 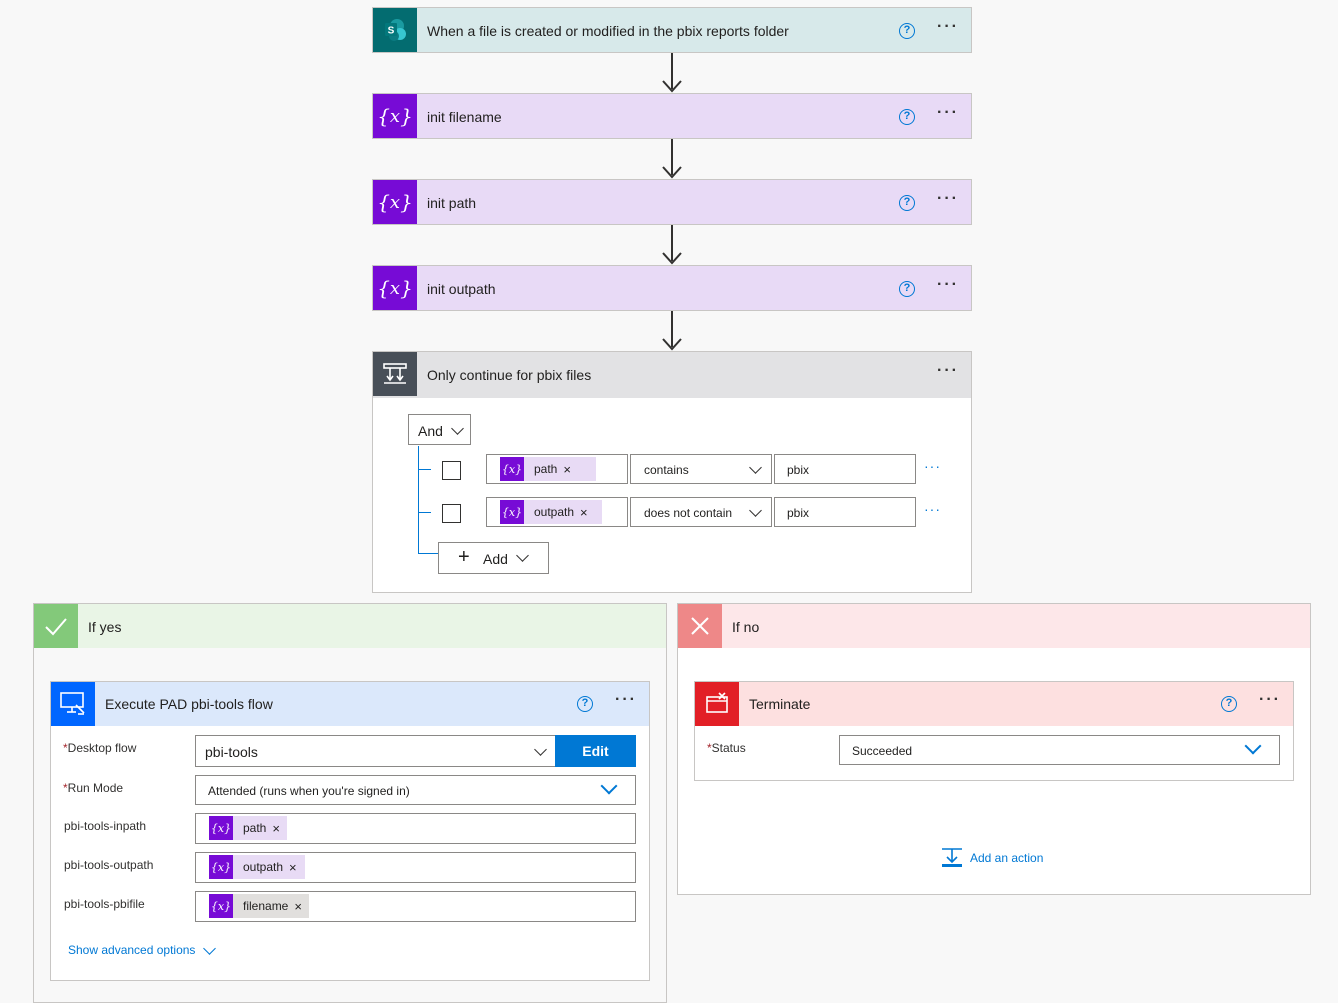 What do you see at coordinates (375, 751) in the screenshot?
I see `desktop-flow-dropdown: pbi-tools` at bounding box center [375, 751].